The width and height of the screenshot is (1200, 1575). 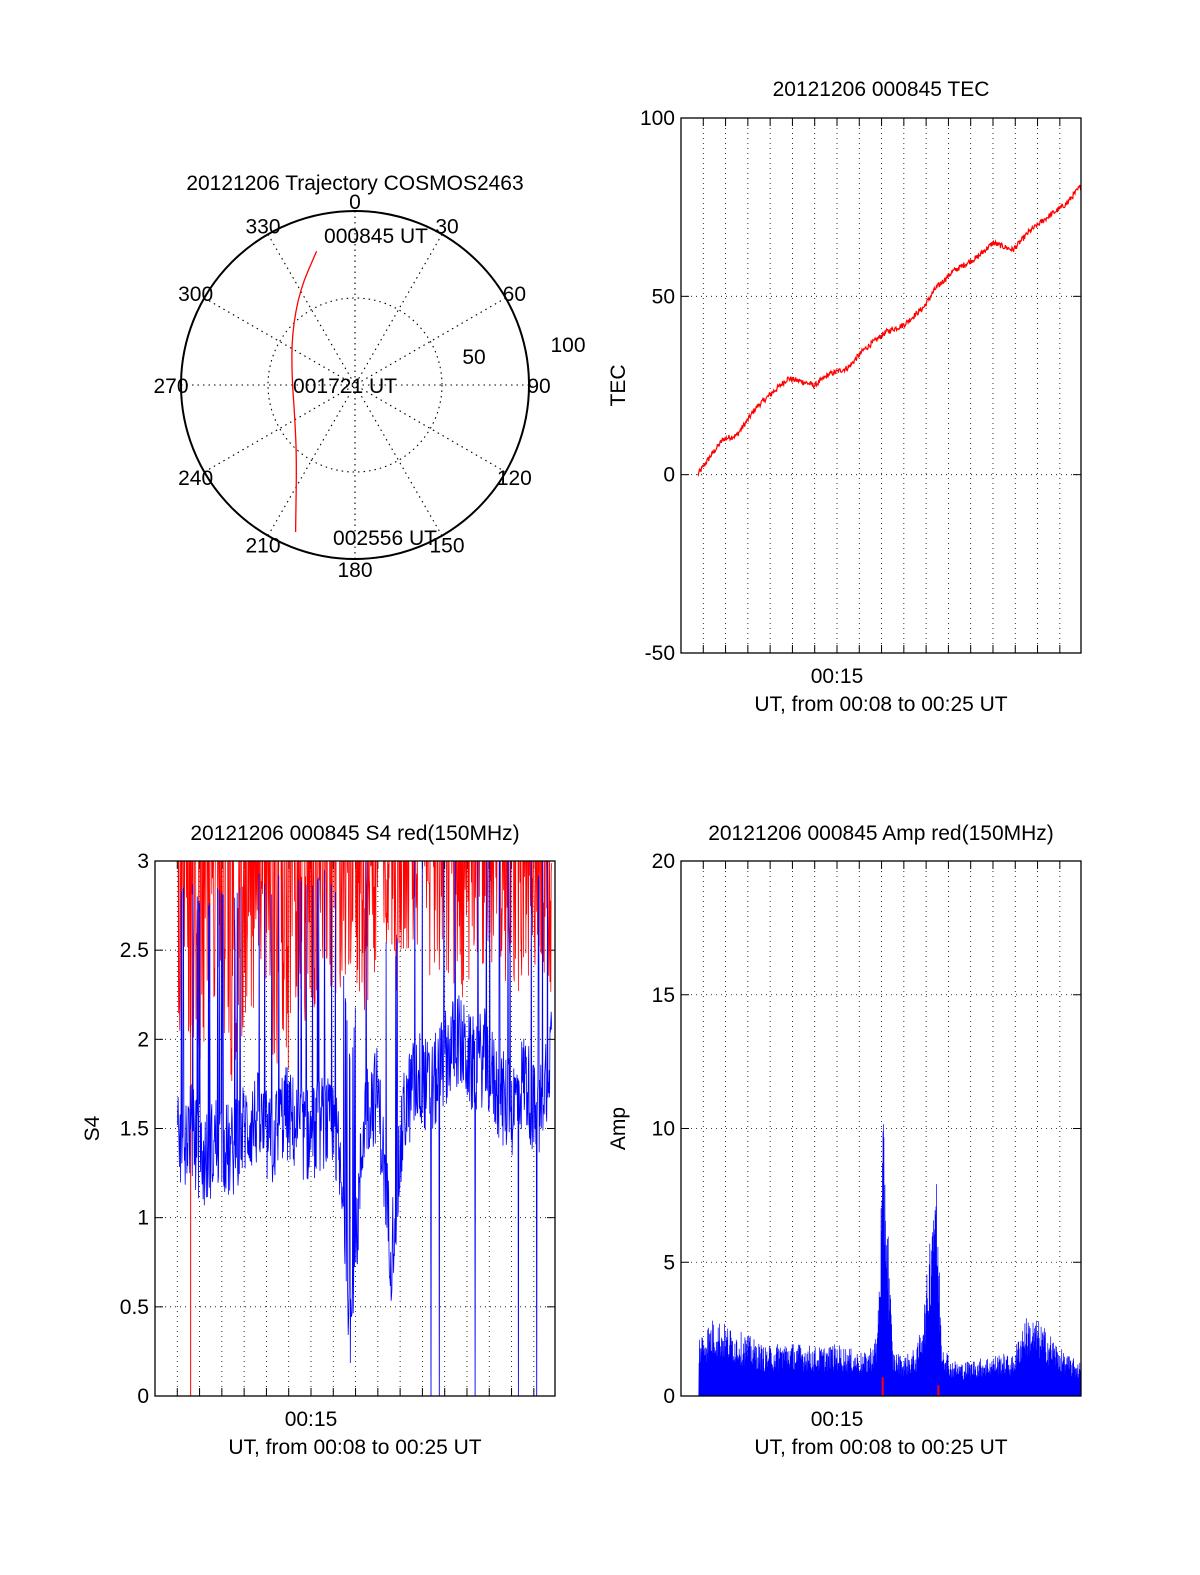 What do you see at coordinates (669, 1396) in the screenshot?
I see `amp-y-tick-label: 0` at bounding box center [669, 1396].